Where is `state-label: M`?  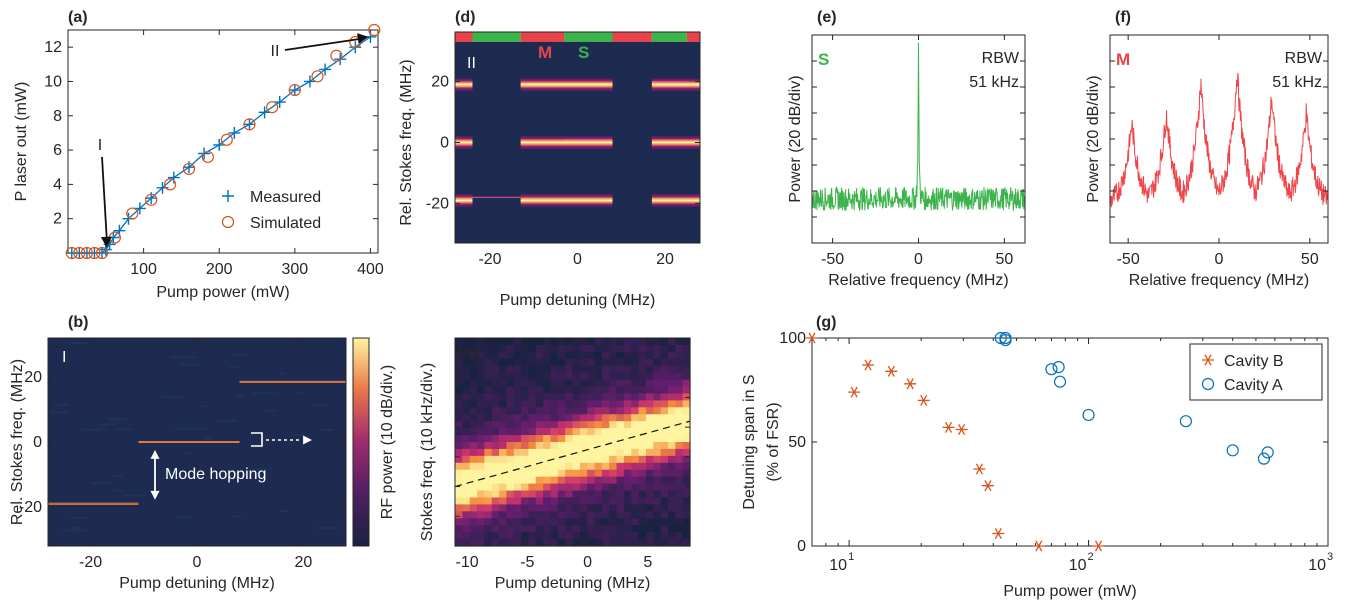
state-label: M is located at coordinates (1123, 59).